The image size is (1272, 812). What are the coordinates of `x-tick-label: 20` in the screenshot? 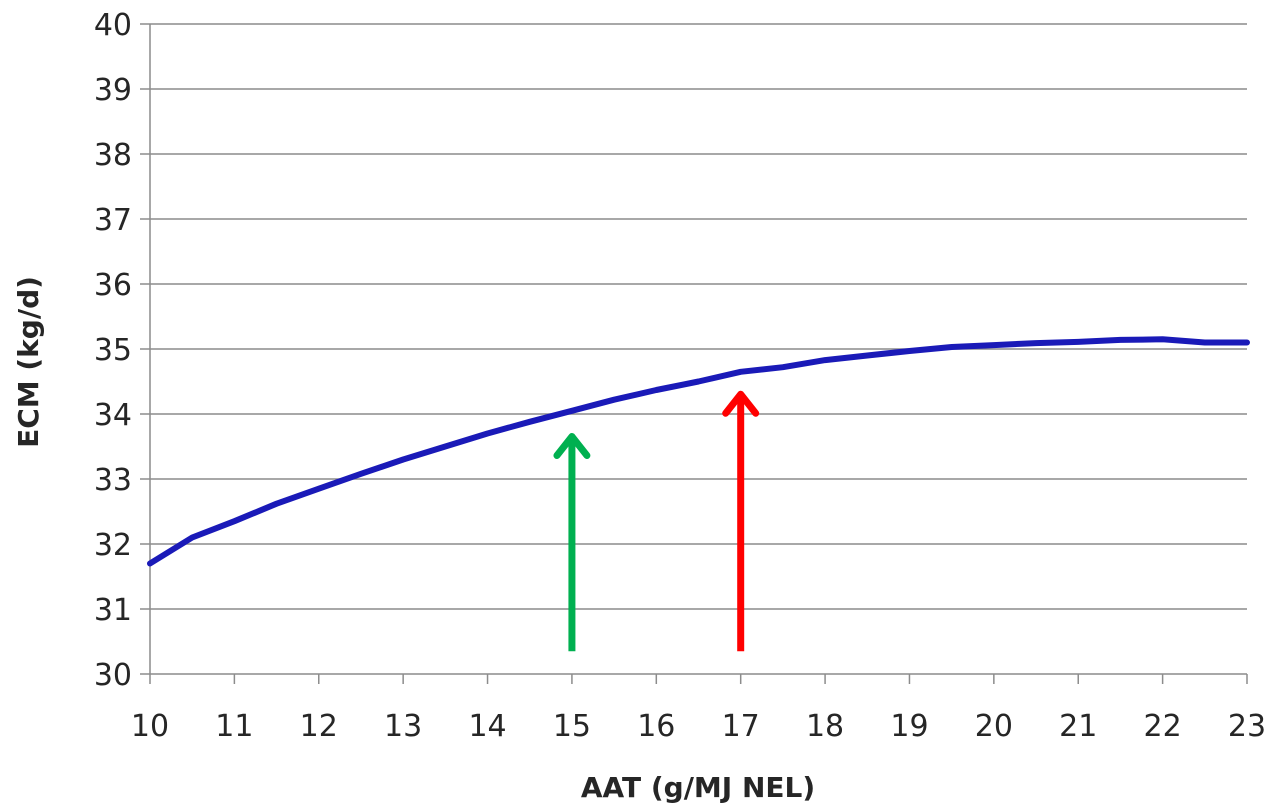 It's located at (994, 726).